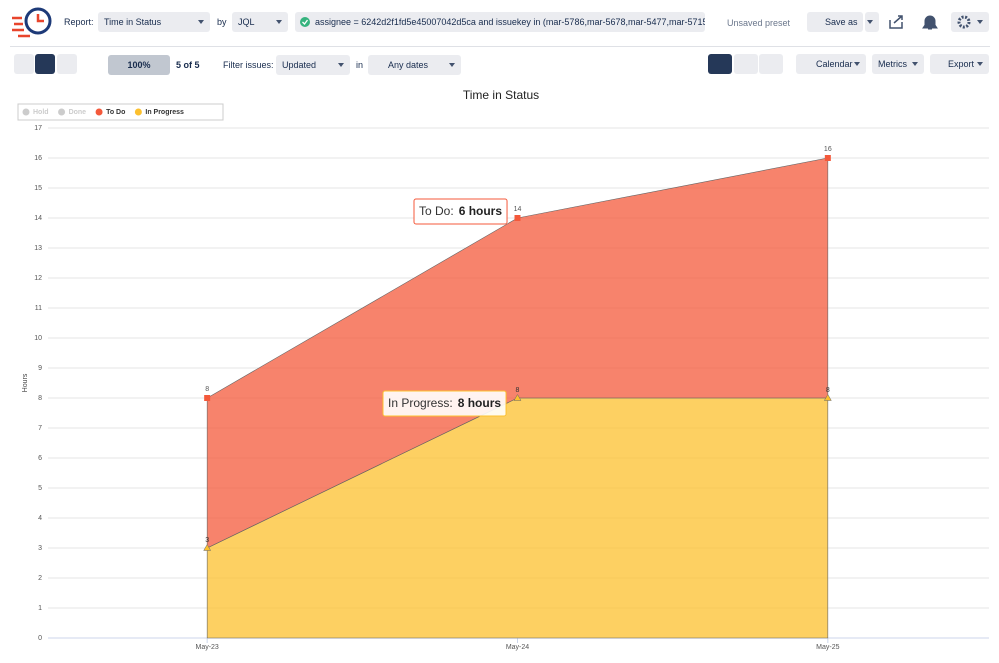  Describe the element at coordinates (32, 22) in the screenshot. I see `logo` at that location.